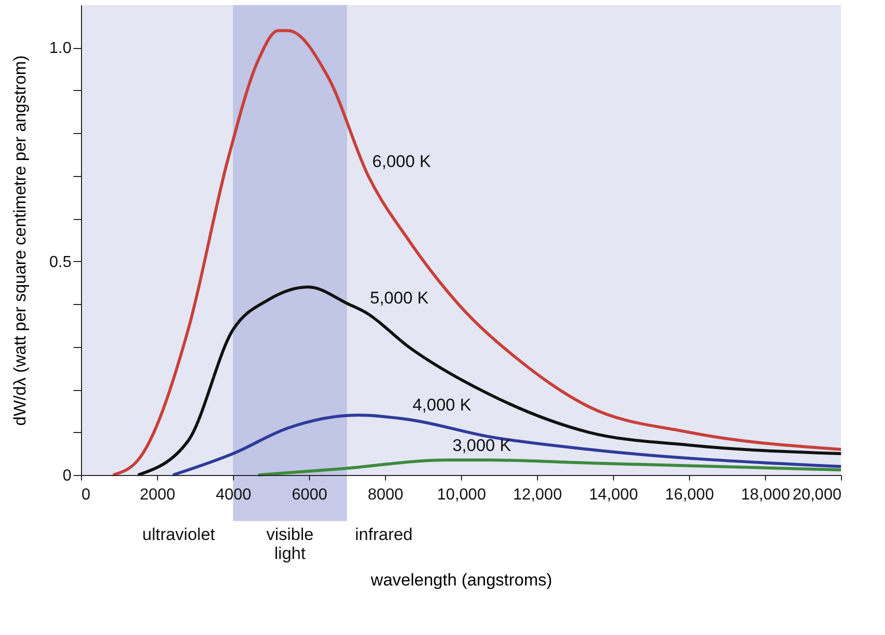 The width and height of the screenshot is (885, 635). I want to click on x-tick-label: 0, so click(86, 495).